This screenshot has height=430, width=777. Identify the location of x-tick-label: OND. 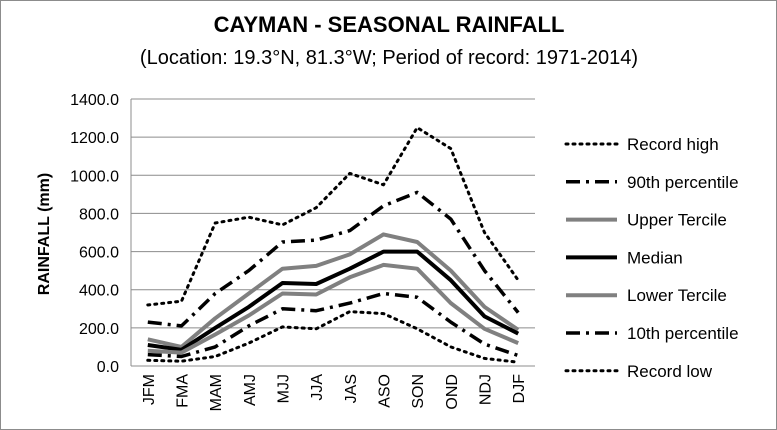
(452, 392).